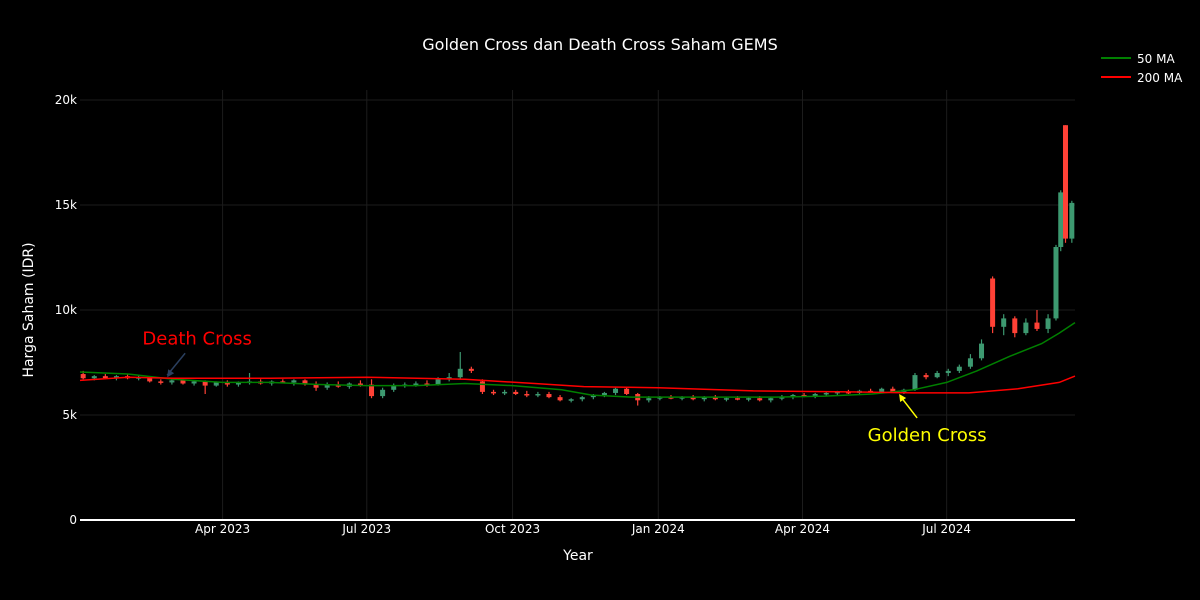 The height and width of the screenshot is (600, 1200). I want to click on ma50-line, so click(577, 359).